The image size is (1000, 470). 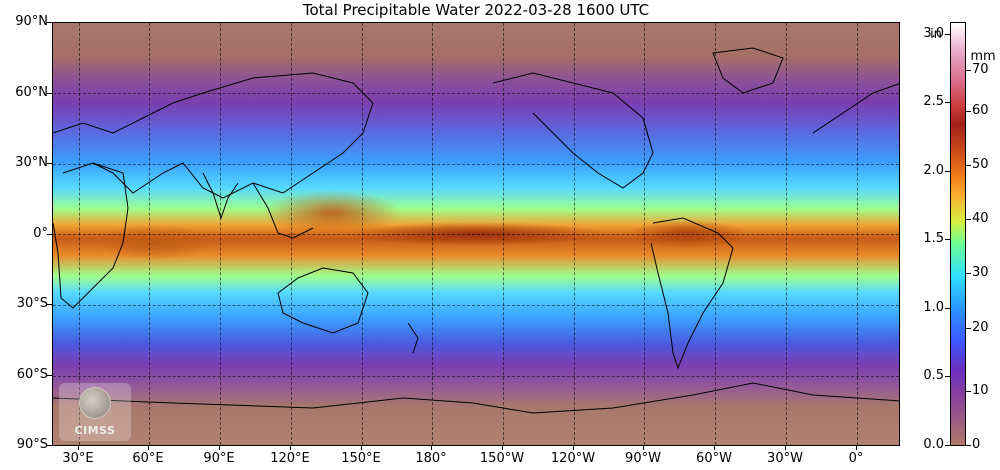 I want to click on coast-australia, so click(x=323, y=300).